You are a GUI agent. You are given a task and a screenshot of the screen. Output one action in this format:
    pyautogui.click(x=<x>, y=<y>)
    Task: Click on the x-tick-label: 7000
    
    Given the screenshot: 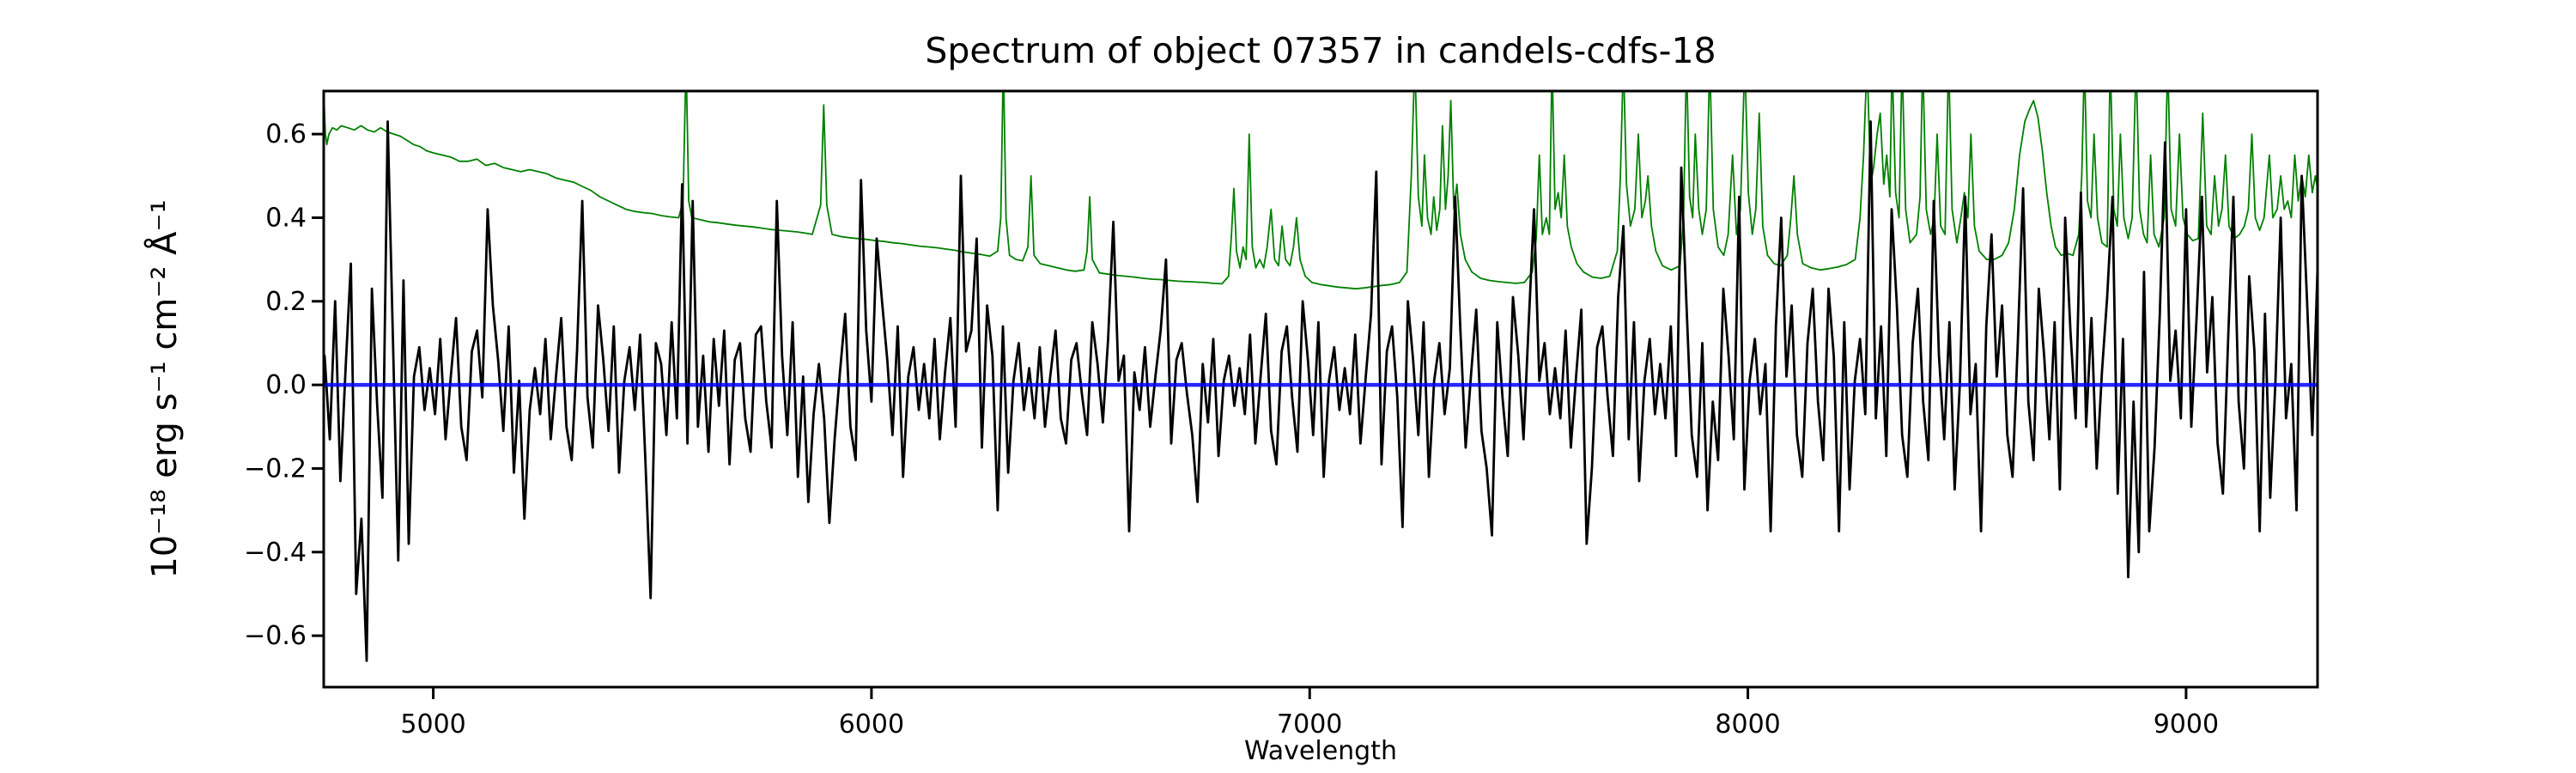 What is the action you would take?
    pyautogui.click(x=1309, y=724)
    